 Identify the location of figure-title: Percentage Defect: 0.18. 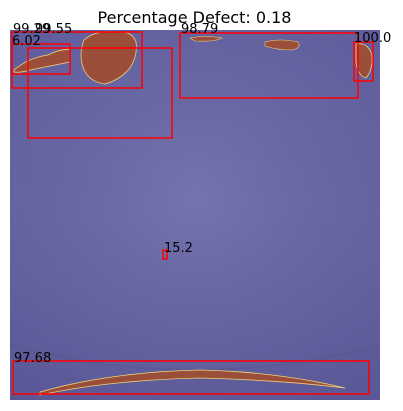
(194, 17).